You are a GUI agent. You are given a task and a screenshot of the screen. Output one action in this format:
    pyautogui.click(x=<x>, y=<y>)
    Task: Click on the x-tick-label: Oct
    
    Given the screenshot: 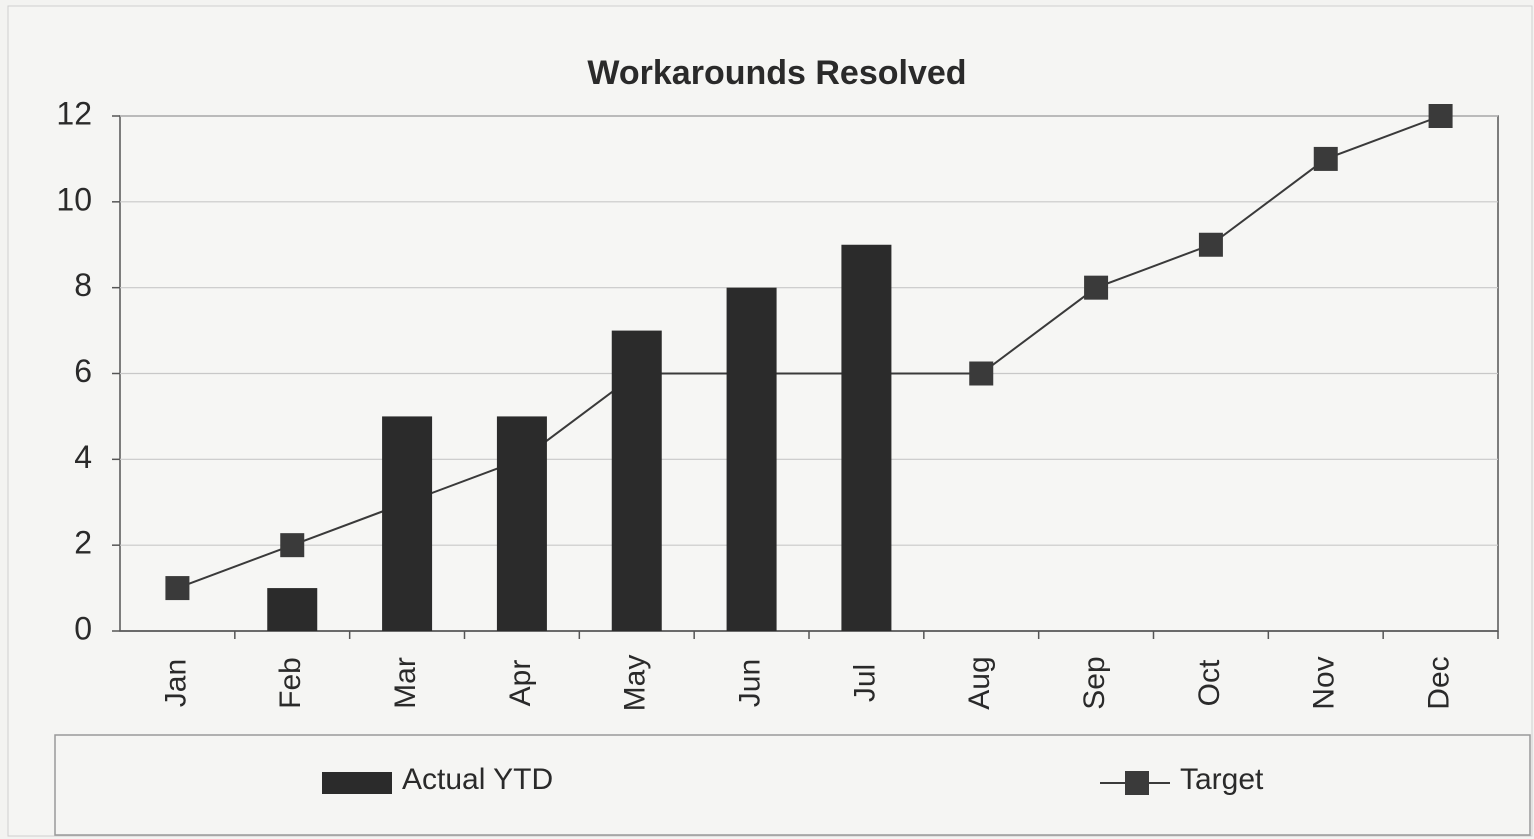 What is the action you would take?
    pyautogui.click(x=1209, y=682)
    